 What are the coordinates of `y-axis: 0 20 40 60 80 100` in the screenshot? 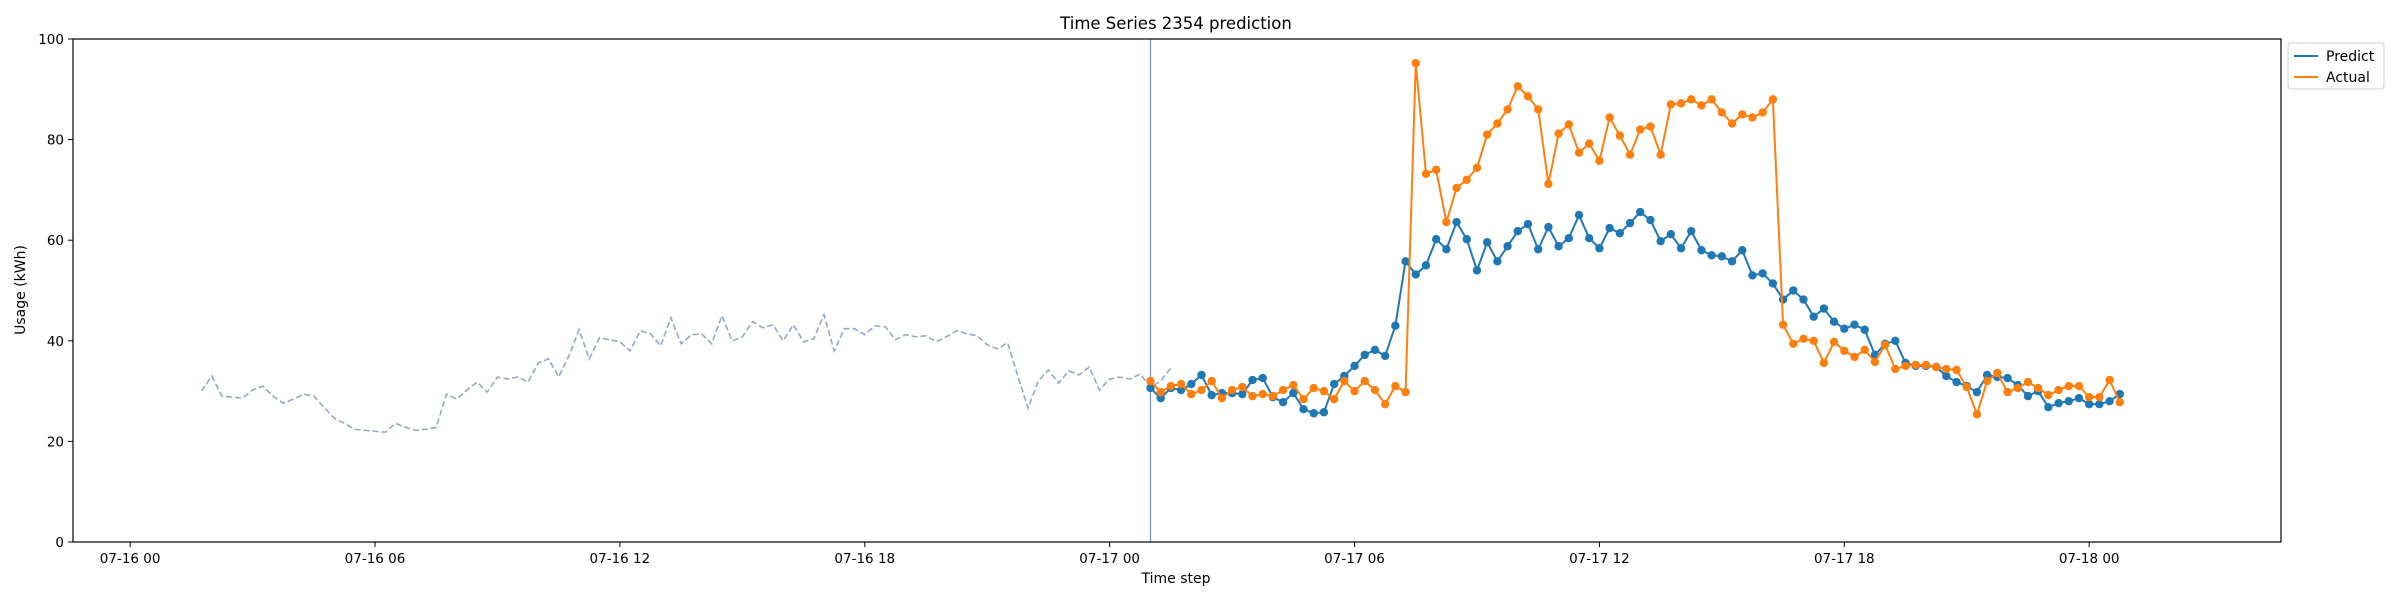 It's located at (55, 291).